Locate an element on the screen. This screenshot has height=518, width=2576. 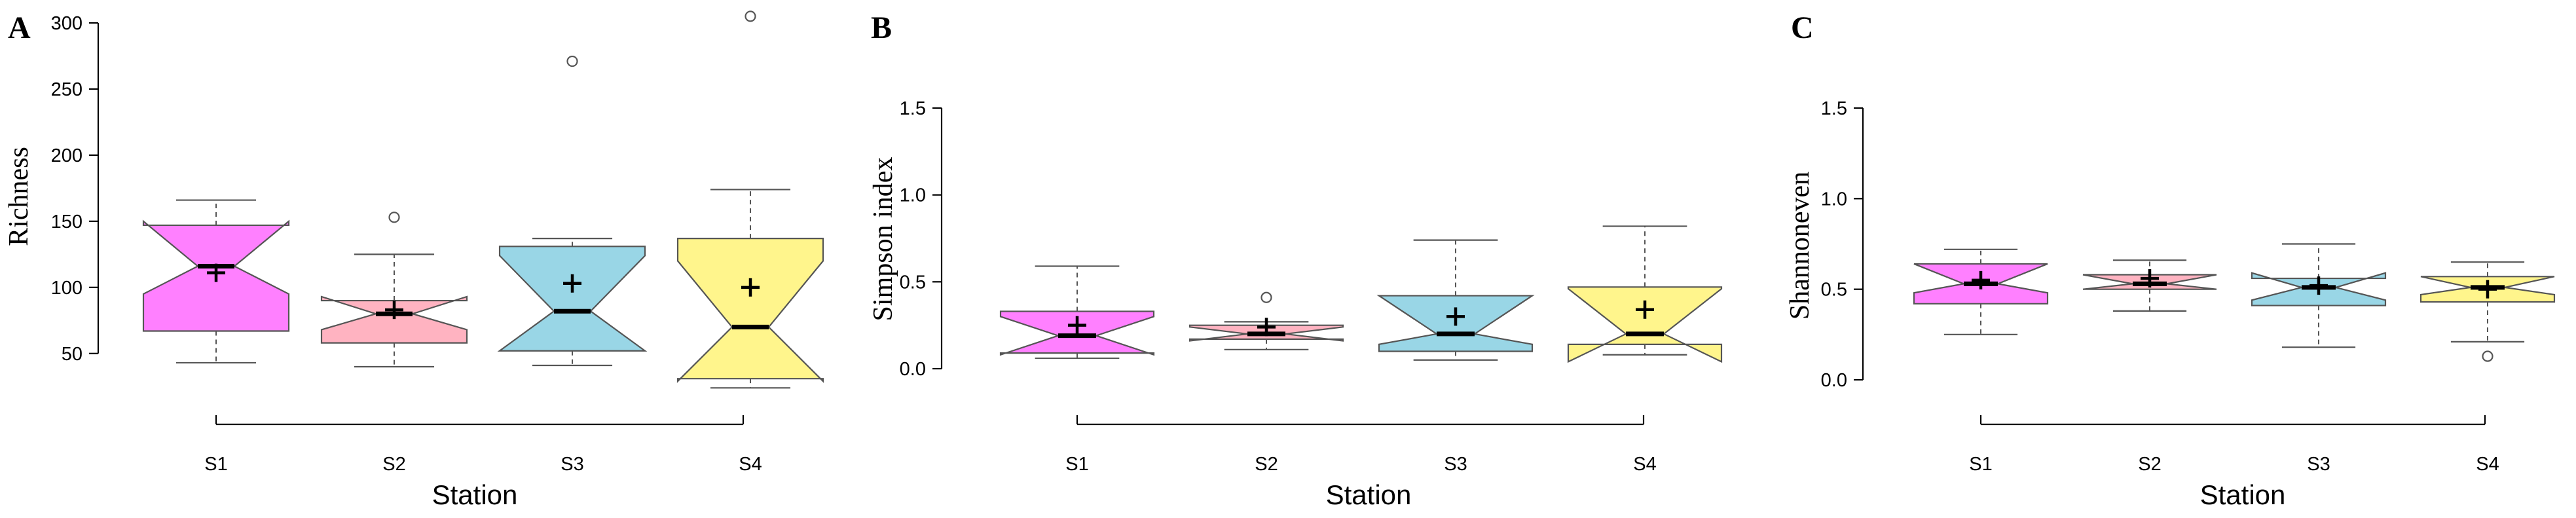
y-axis-title: Shannoneven is located at coordinates (1800, 246).